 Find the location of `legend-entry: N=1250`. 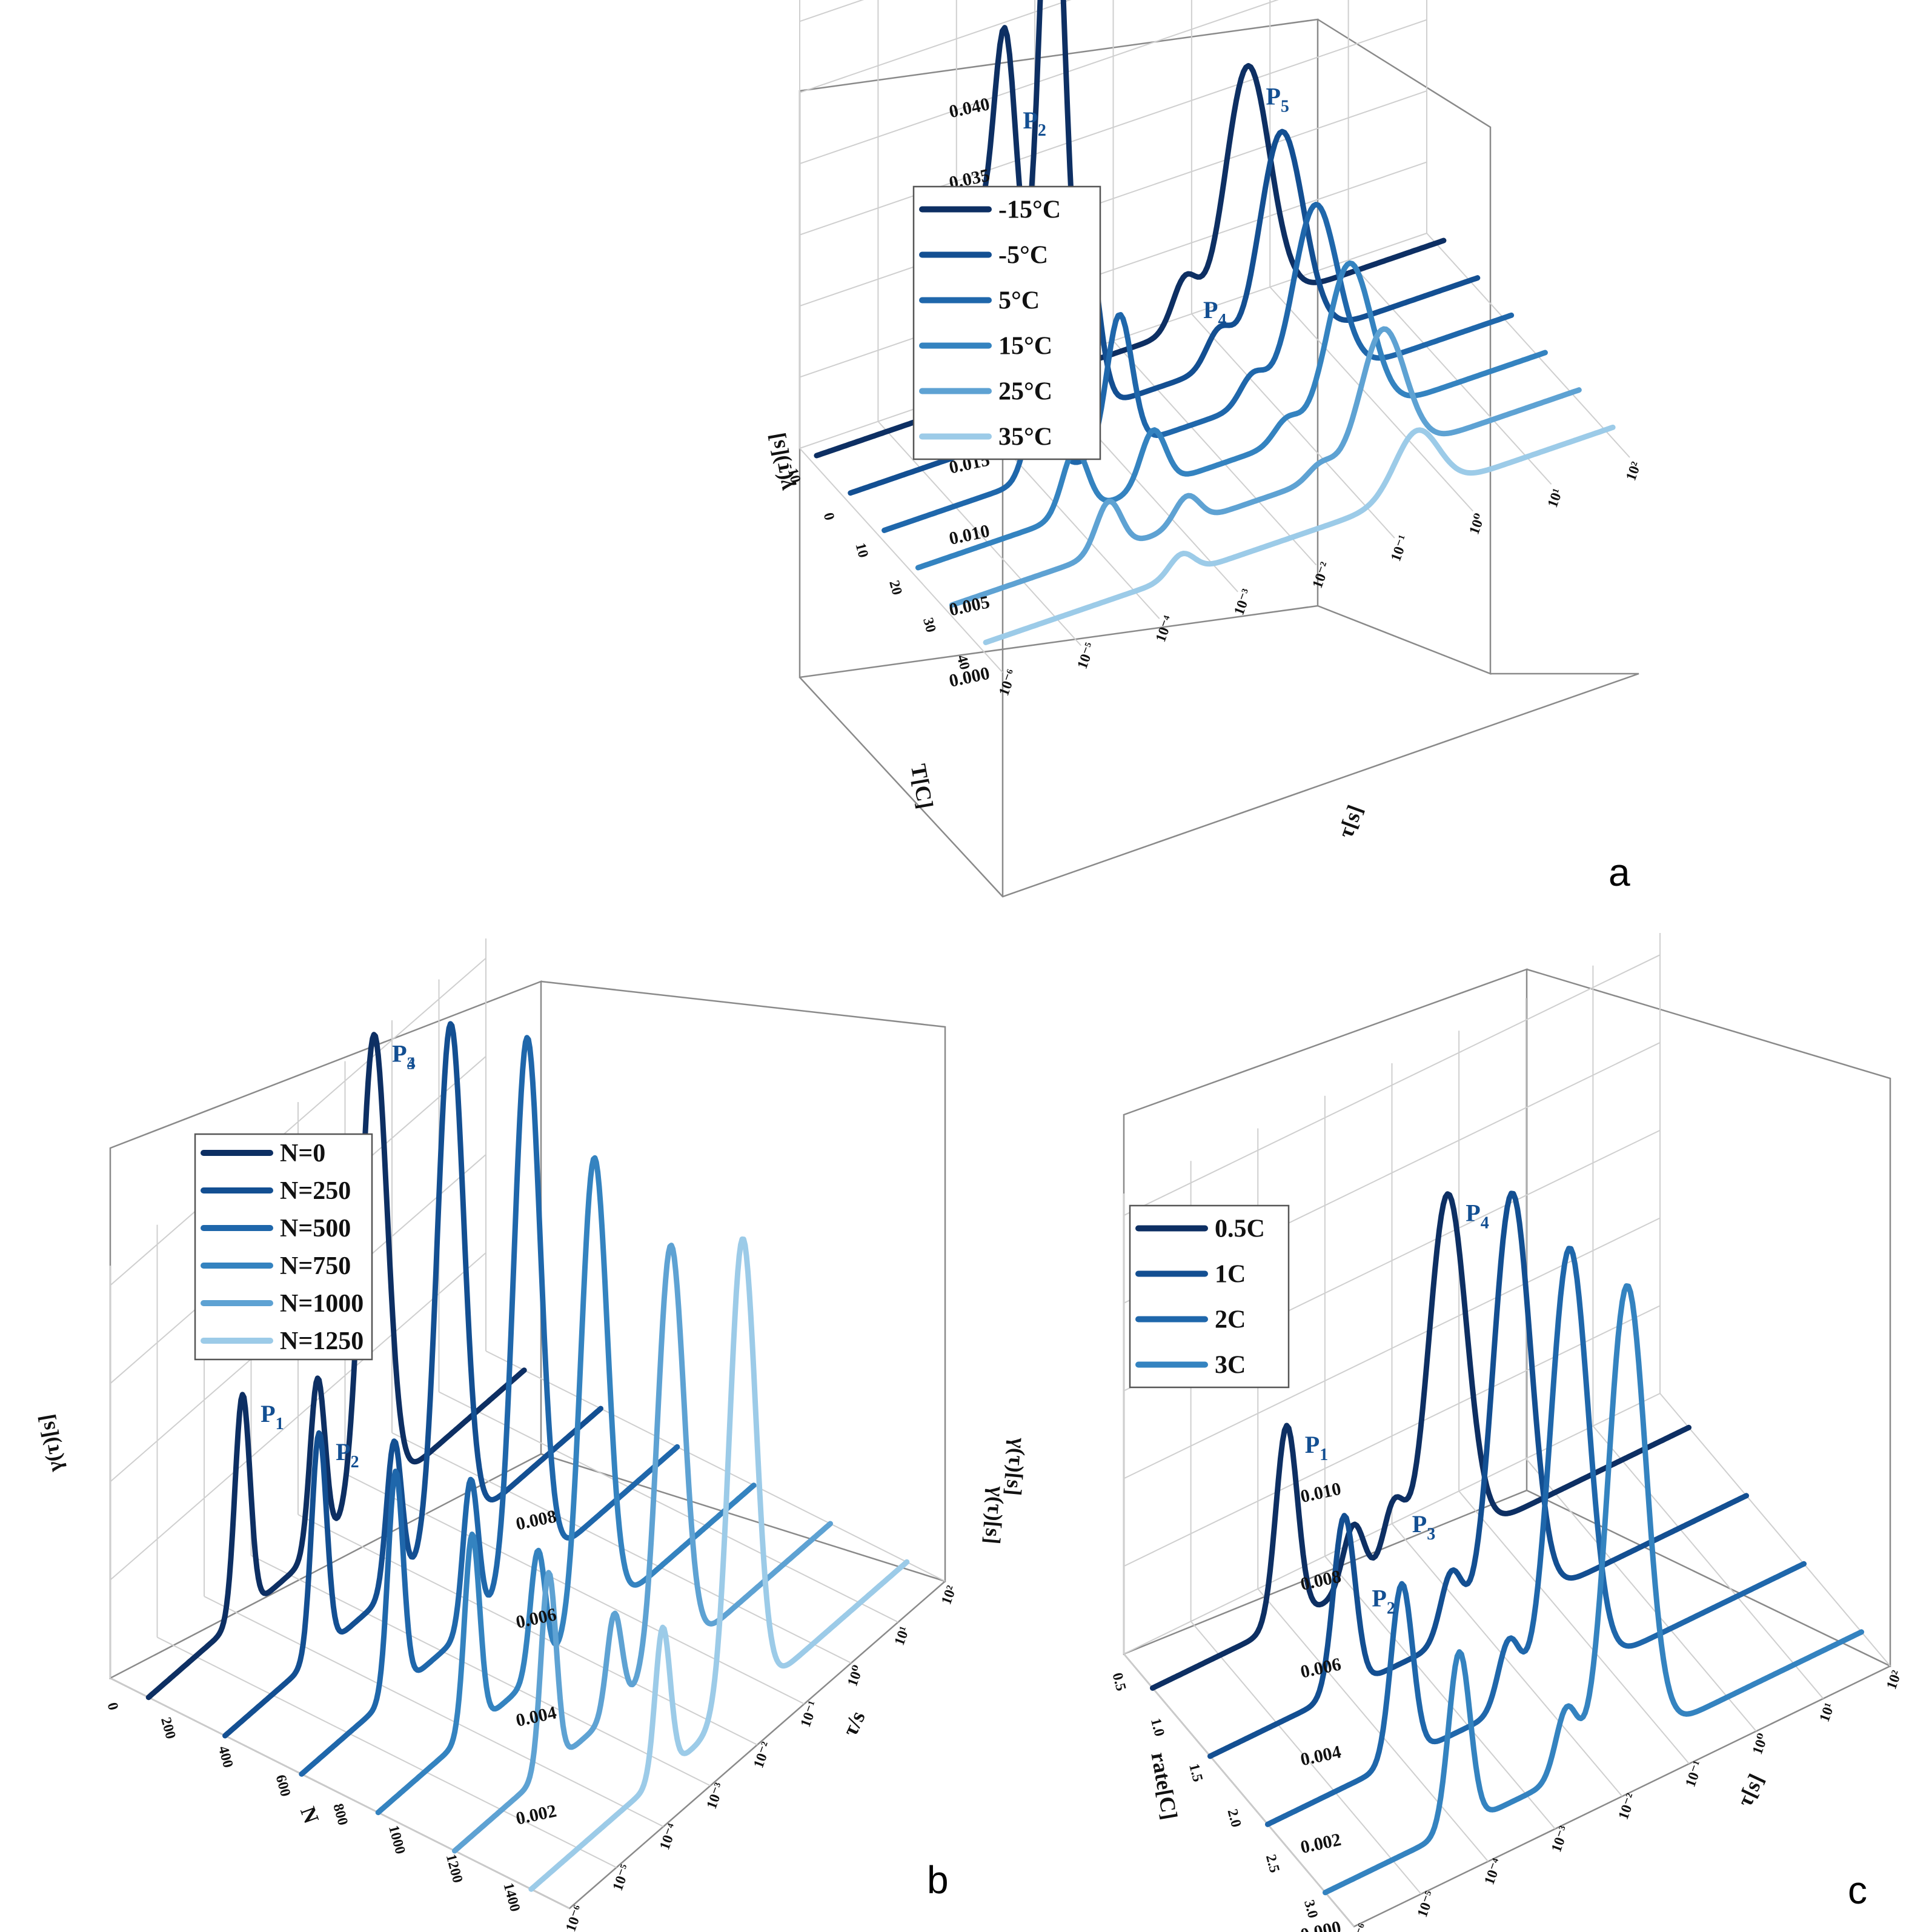

legend-entry: N=1250 is located at coordinates (322, 1341).